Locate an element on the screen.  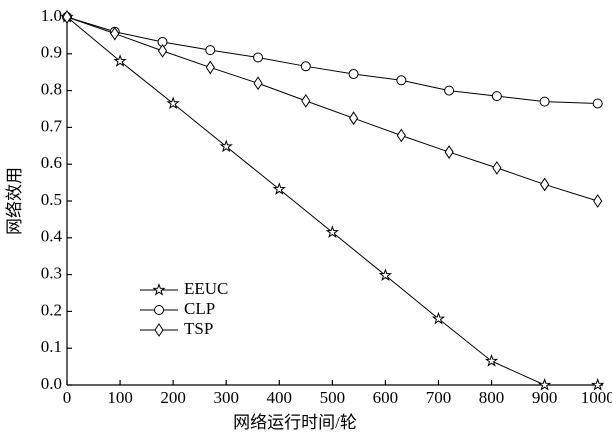
y-tick-label: 0.4 is located at coordinates (52, 236).